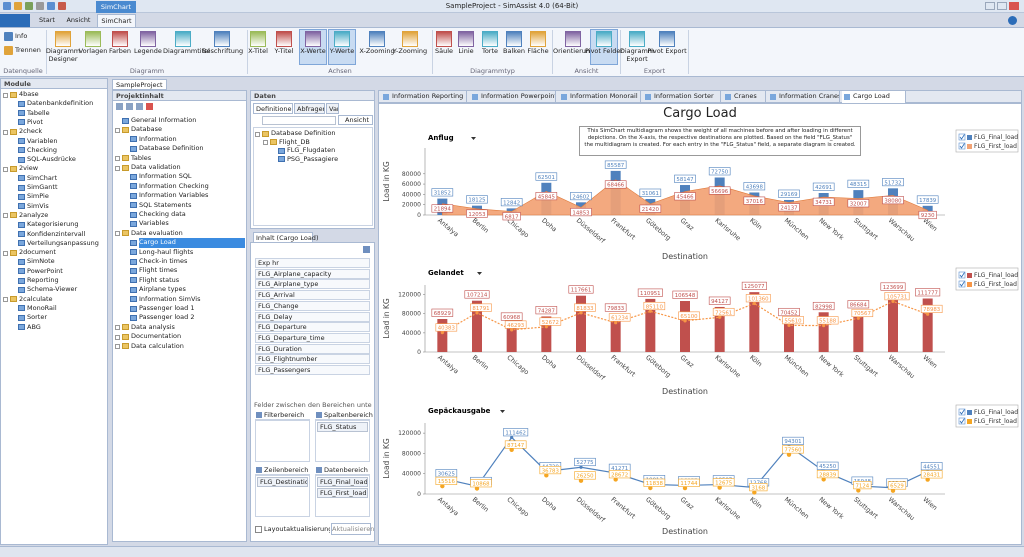 The height and width of the screenshot is (557, 1024). I want to click on tree-item: Cargo Load, so click(192, 243).